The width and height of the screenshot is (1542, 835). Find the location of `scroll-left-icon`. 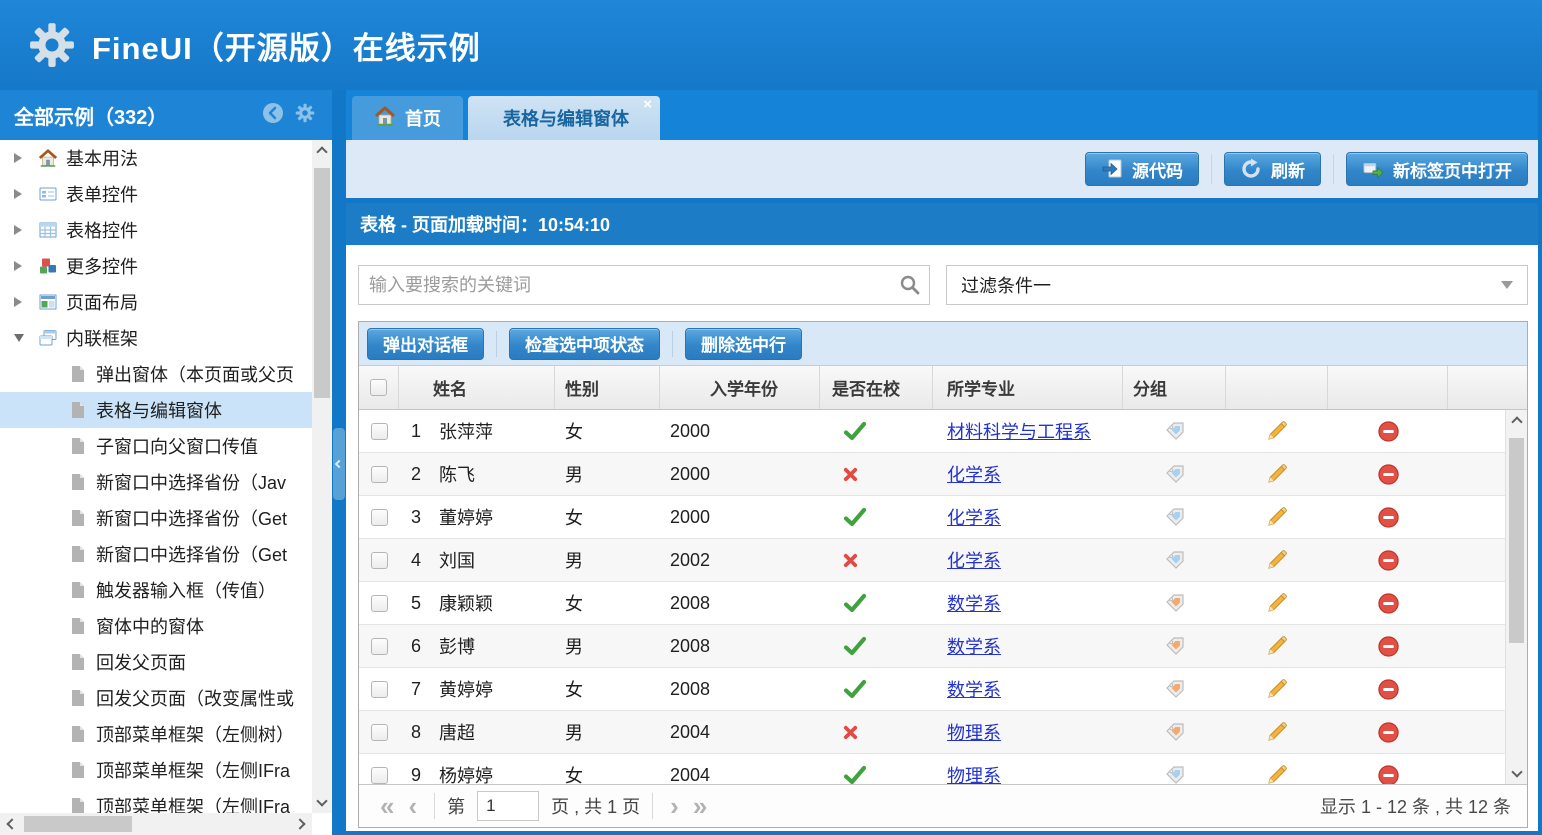

scroll-left-icon is located at coordinates (10, 824).